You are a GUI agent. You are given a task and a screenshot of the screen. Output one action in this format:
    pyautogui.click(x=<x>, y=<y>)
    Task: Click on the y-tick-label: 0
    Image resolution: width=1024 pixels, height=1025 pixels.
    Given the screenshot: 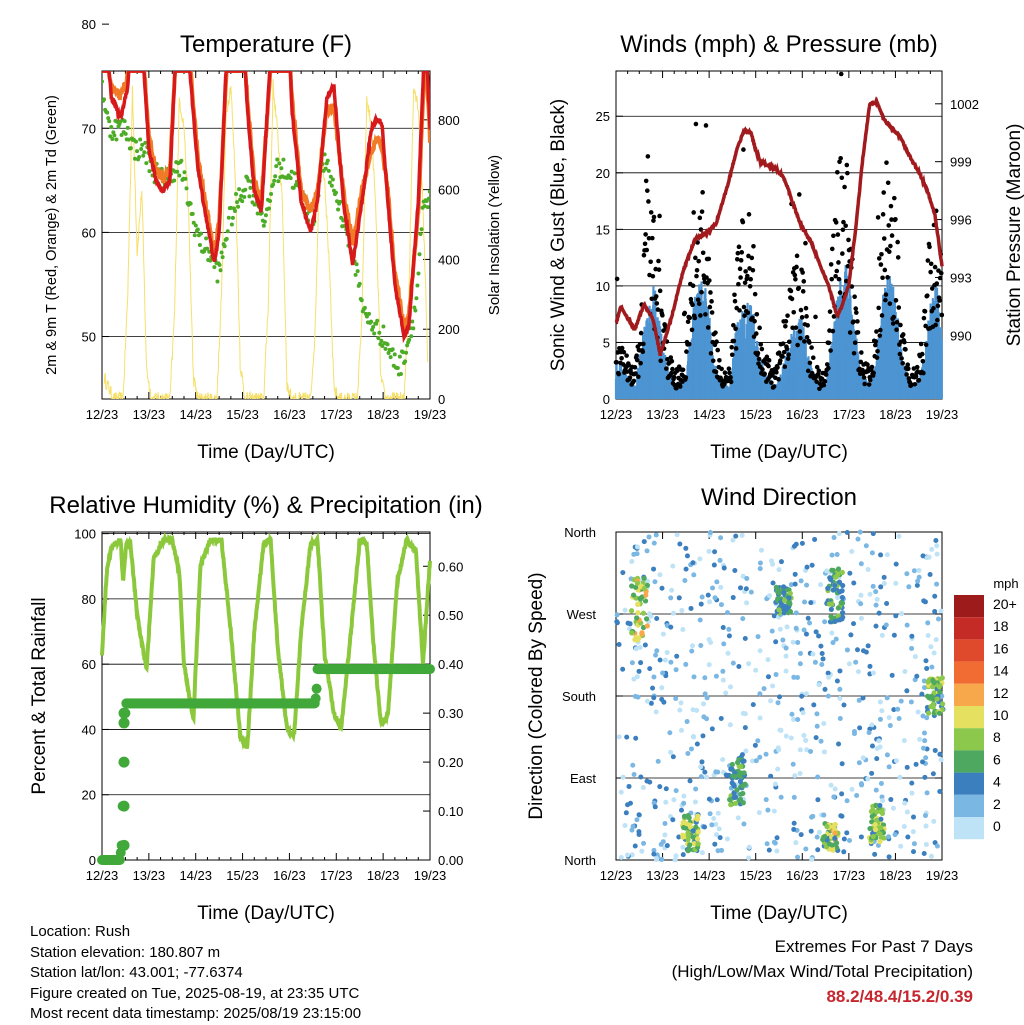 What is the action you would take?
    pyautogui.click(x=92, y=860)
    